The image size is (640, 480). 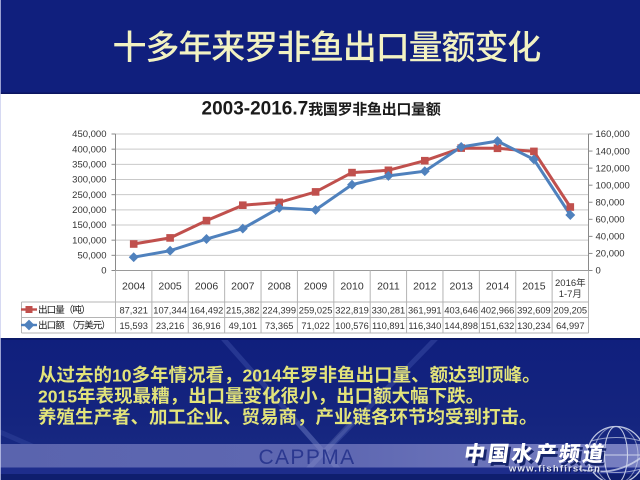 What do you see at coordinates (170, 326) in the screenshot?
I see `svg-text: 23,216` at bounding box center [170, 326].